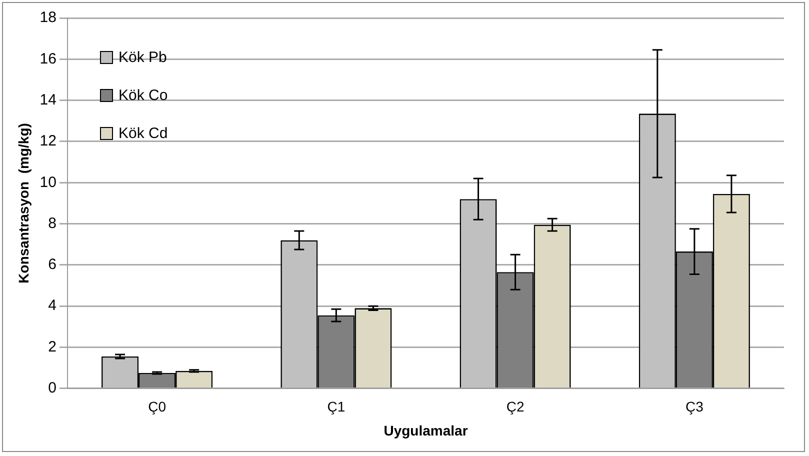 Image resolution: width=809 pixels, height=456 pixels. What do you see at coordinates (48, 17) in the screenshot?
I see `y-tick-label: 18` at bounding box center [48, 17].